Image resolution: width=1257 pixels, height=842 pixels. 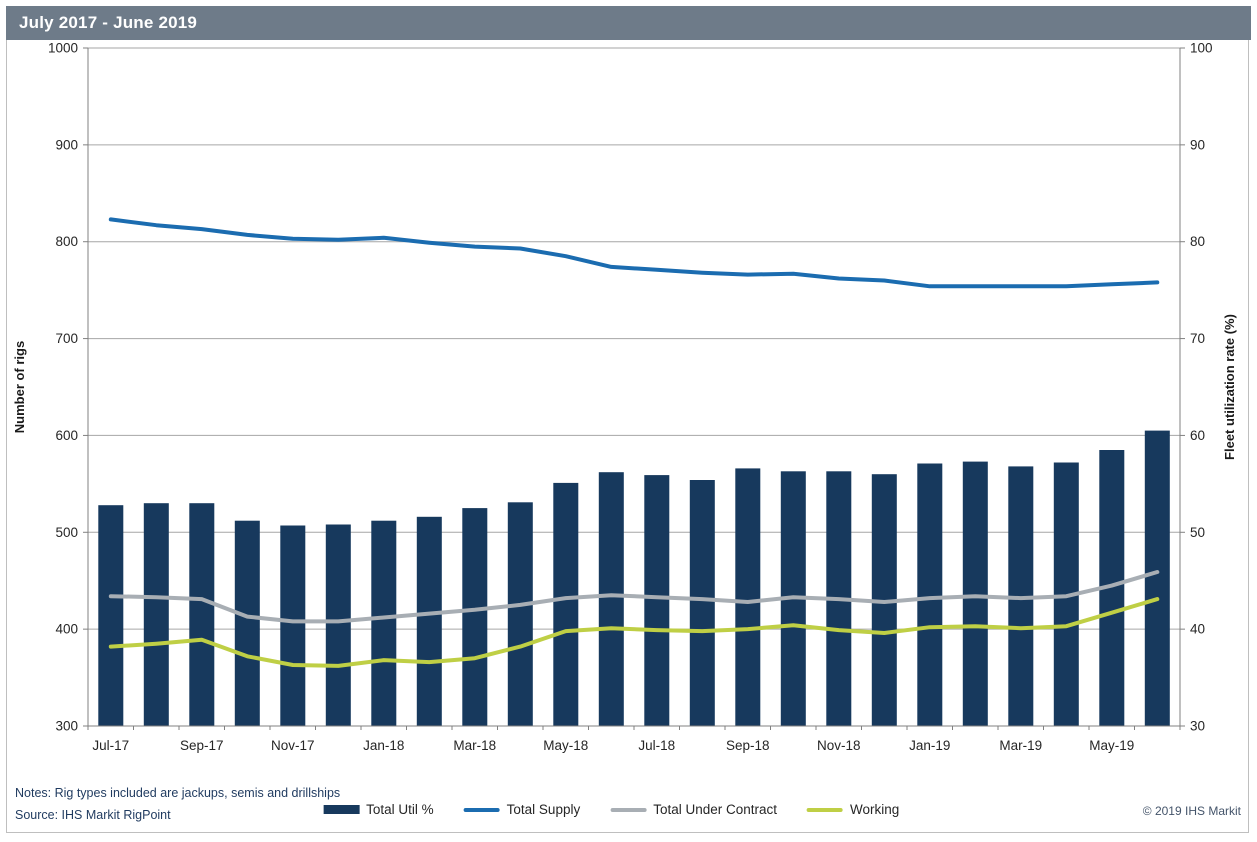 What do you see at coordinates (66, 241) in the screenshot?
I see `svg-text: 800` at bounding box center [66, 241].